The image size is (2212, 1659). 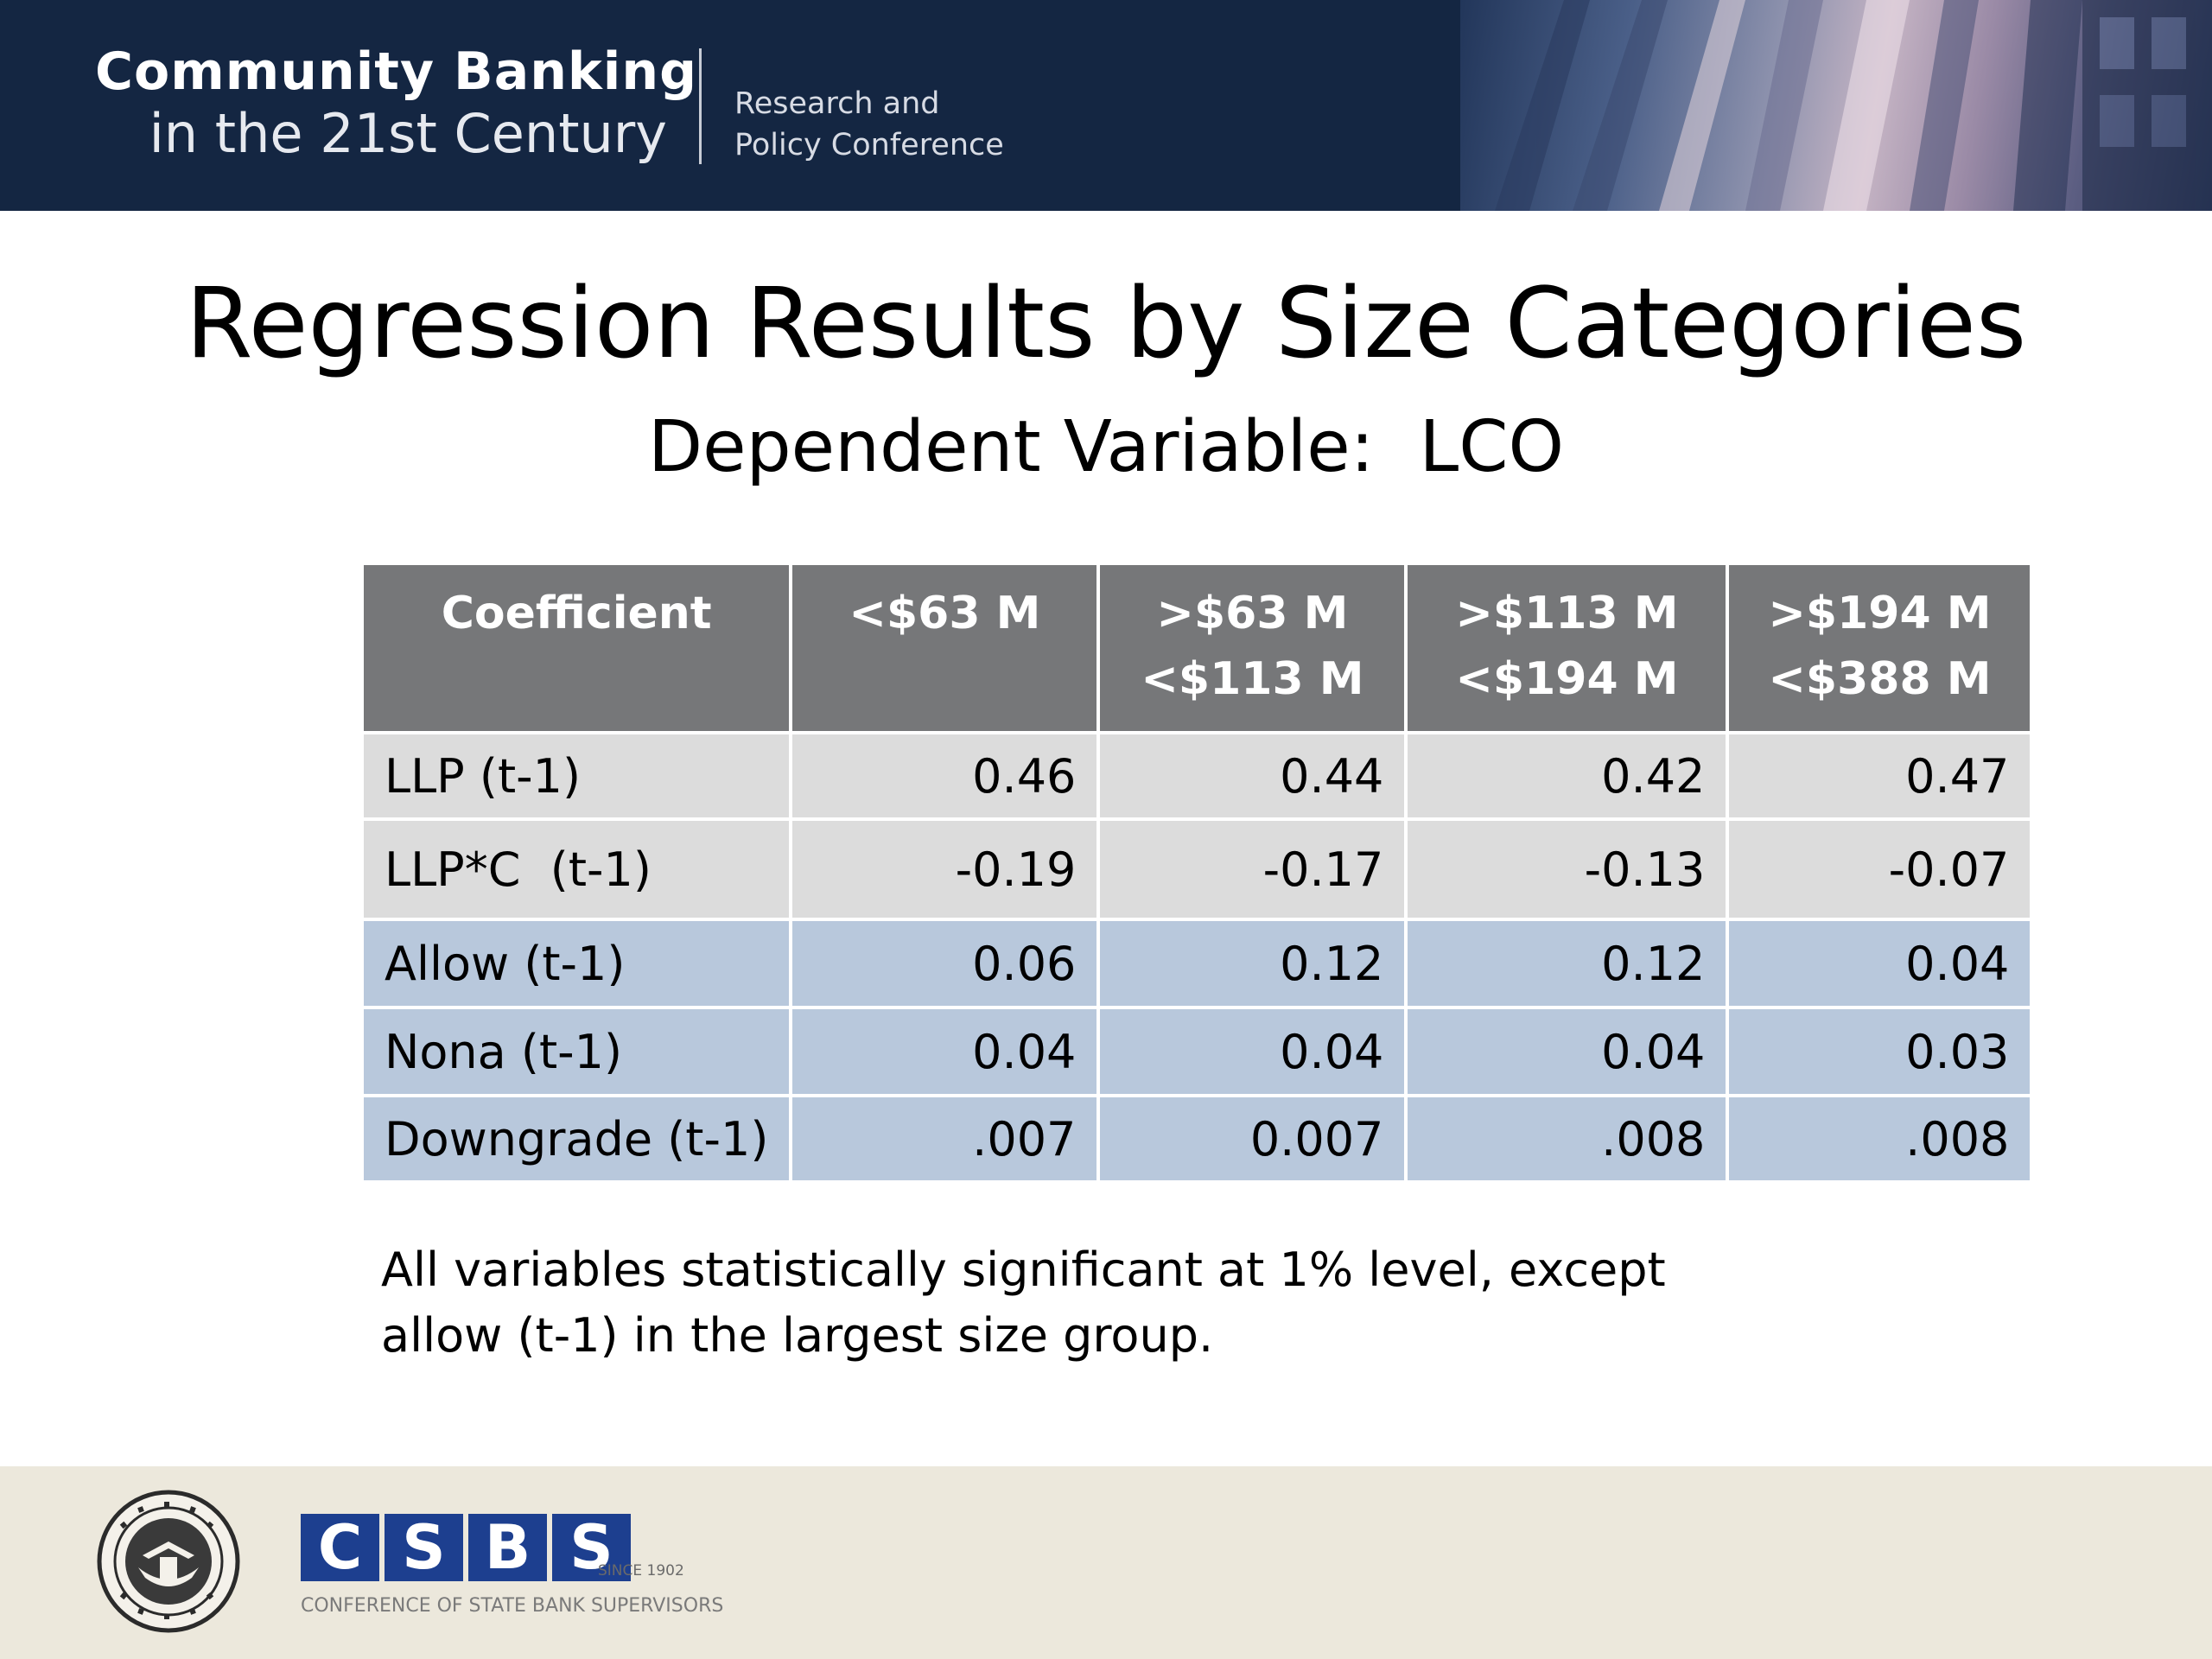 I want to click on note-line2: allow (t-1) in the largest size group., so click(x=797, y=1335).